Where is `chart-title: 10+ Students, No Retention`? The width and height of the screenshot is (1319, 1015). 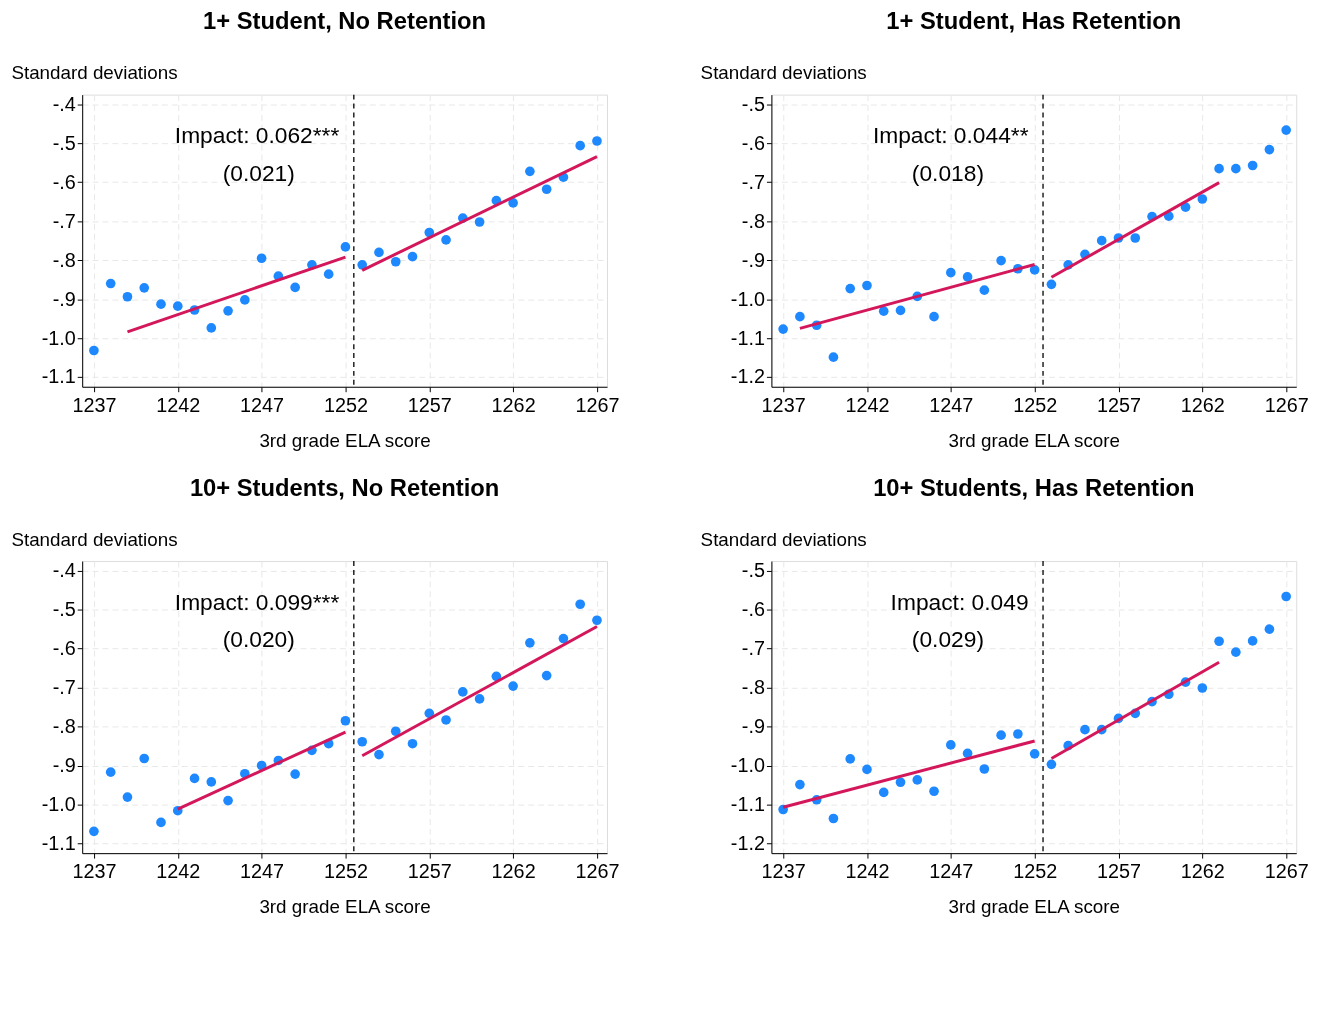 chart-title: 10+ Students, No Retention is located at coordinates (344, 487).